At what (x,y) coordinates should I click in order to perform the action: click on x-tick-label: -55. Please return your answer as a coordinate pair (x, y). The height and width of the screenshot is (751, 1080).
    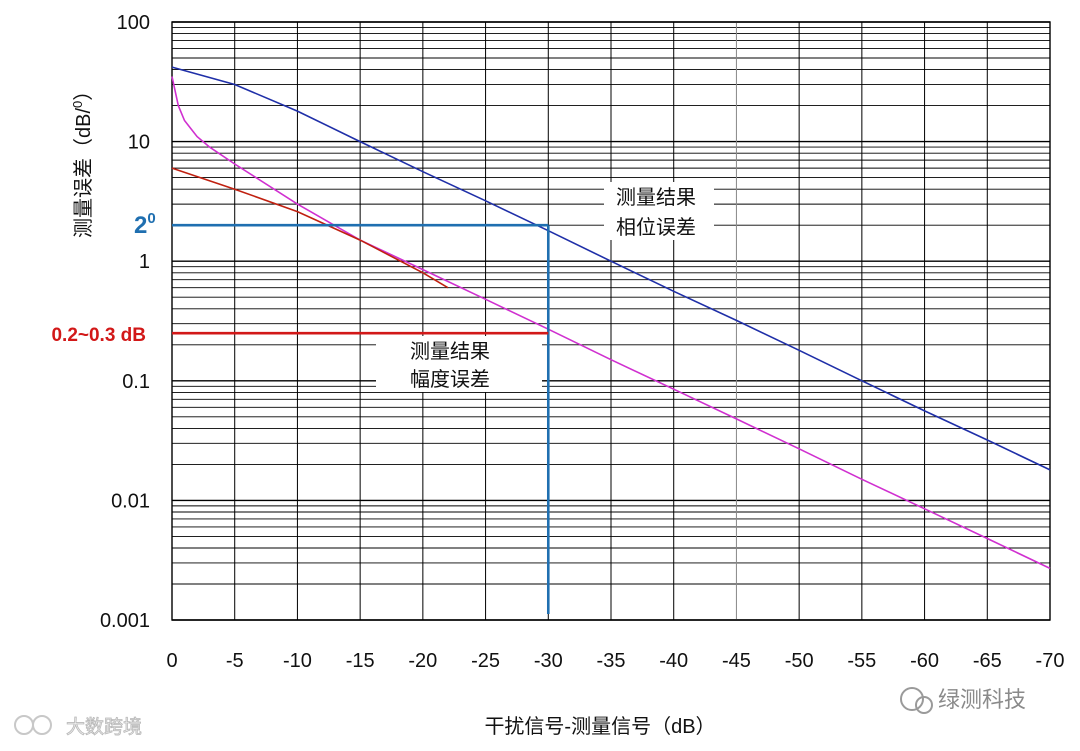
    Looking at the image, I should click on (861, 661).